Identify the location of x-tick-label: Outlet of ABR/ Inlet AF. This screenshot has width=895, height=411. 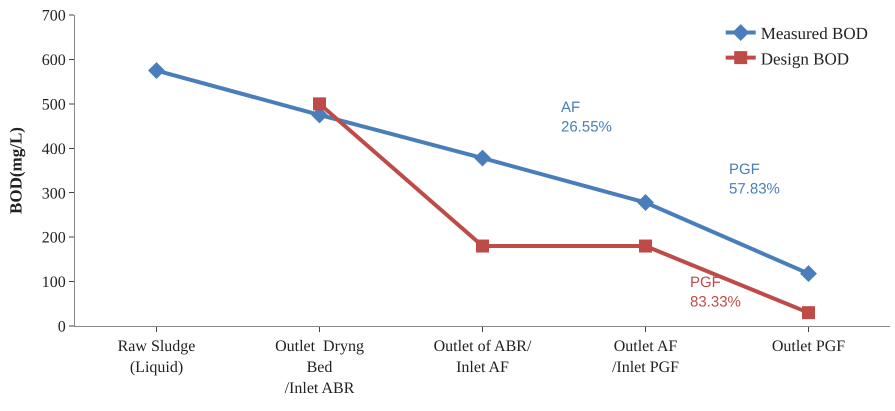
(483, 357).